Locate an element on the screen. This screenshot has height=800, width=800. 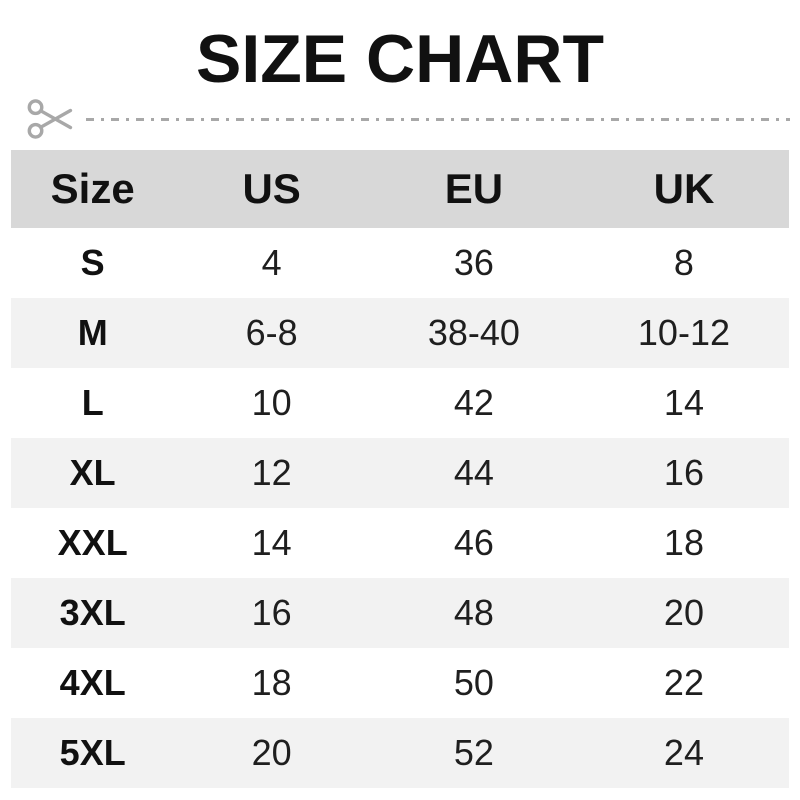
eu-cell: 36 is located at coordinates (473, 262).